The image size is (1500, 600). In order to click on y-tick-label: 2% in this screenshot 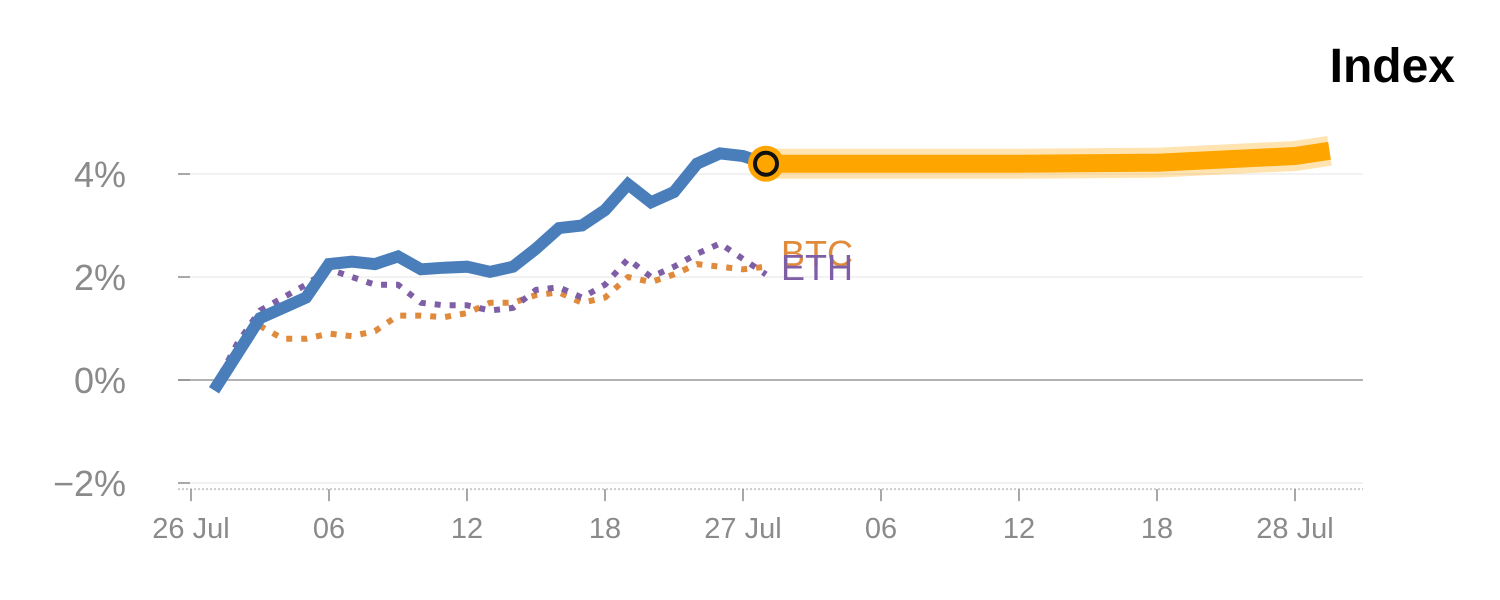, I will do `click(100, 277)`.